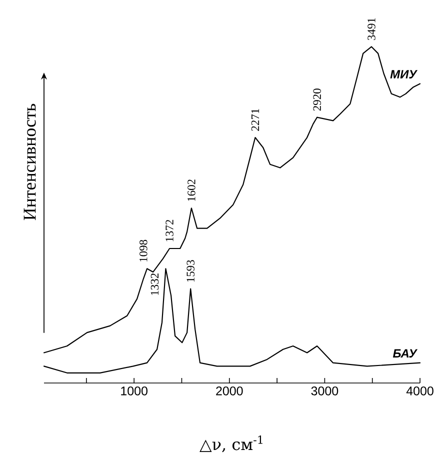 The width and height of the screenshot is (442, 462). I want to click on annotation: 3491, so click(372, 29).